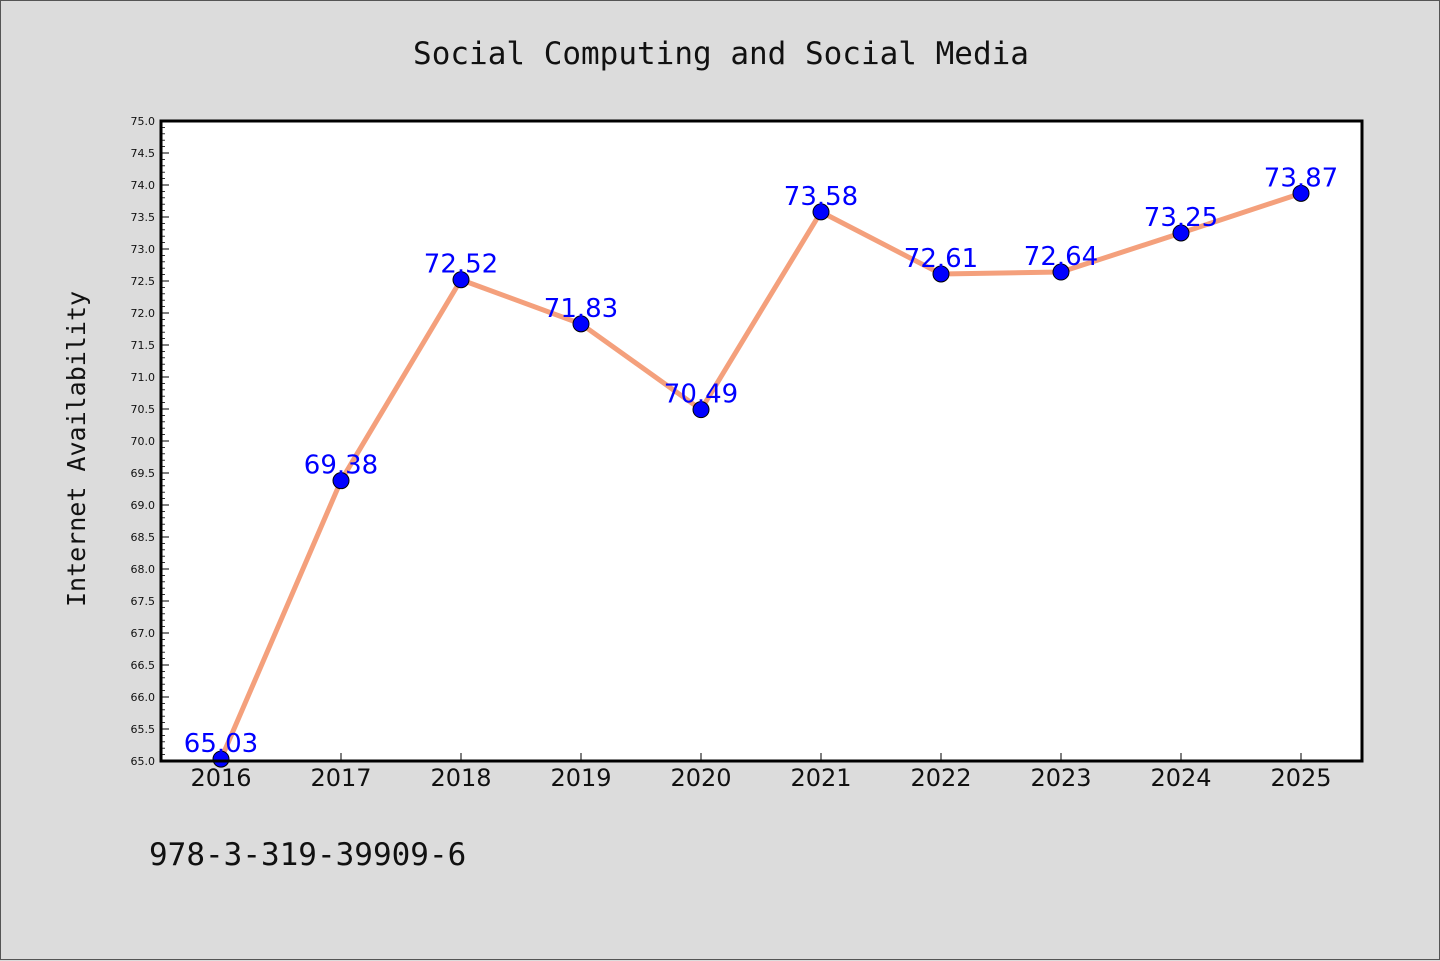 Image resolution: width=1440 pixels, height=961 pixels. What do you see at coordinates (580, 778) in the screenshot?
I see `x-tick-label: 2019` at bounding box center [580, 778].